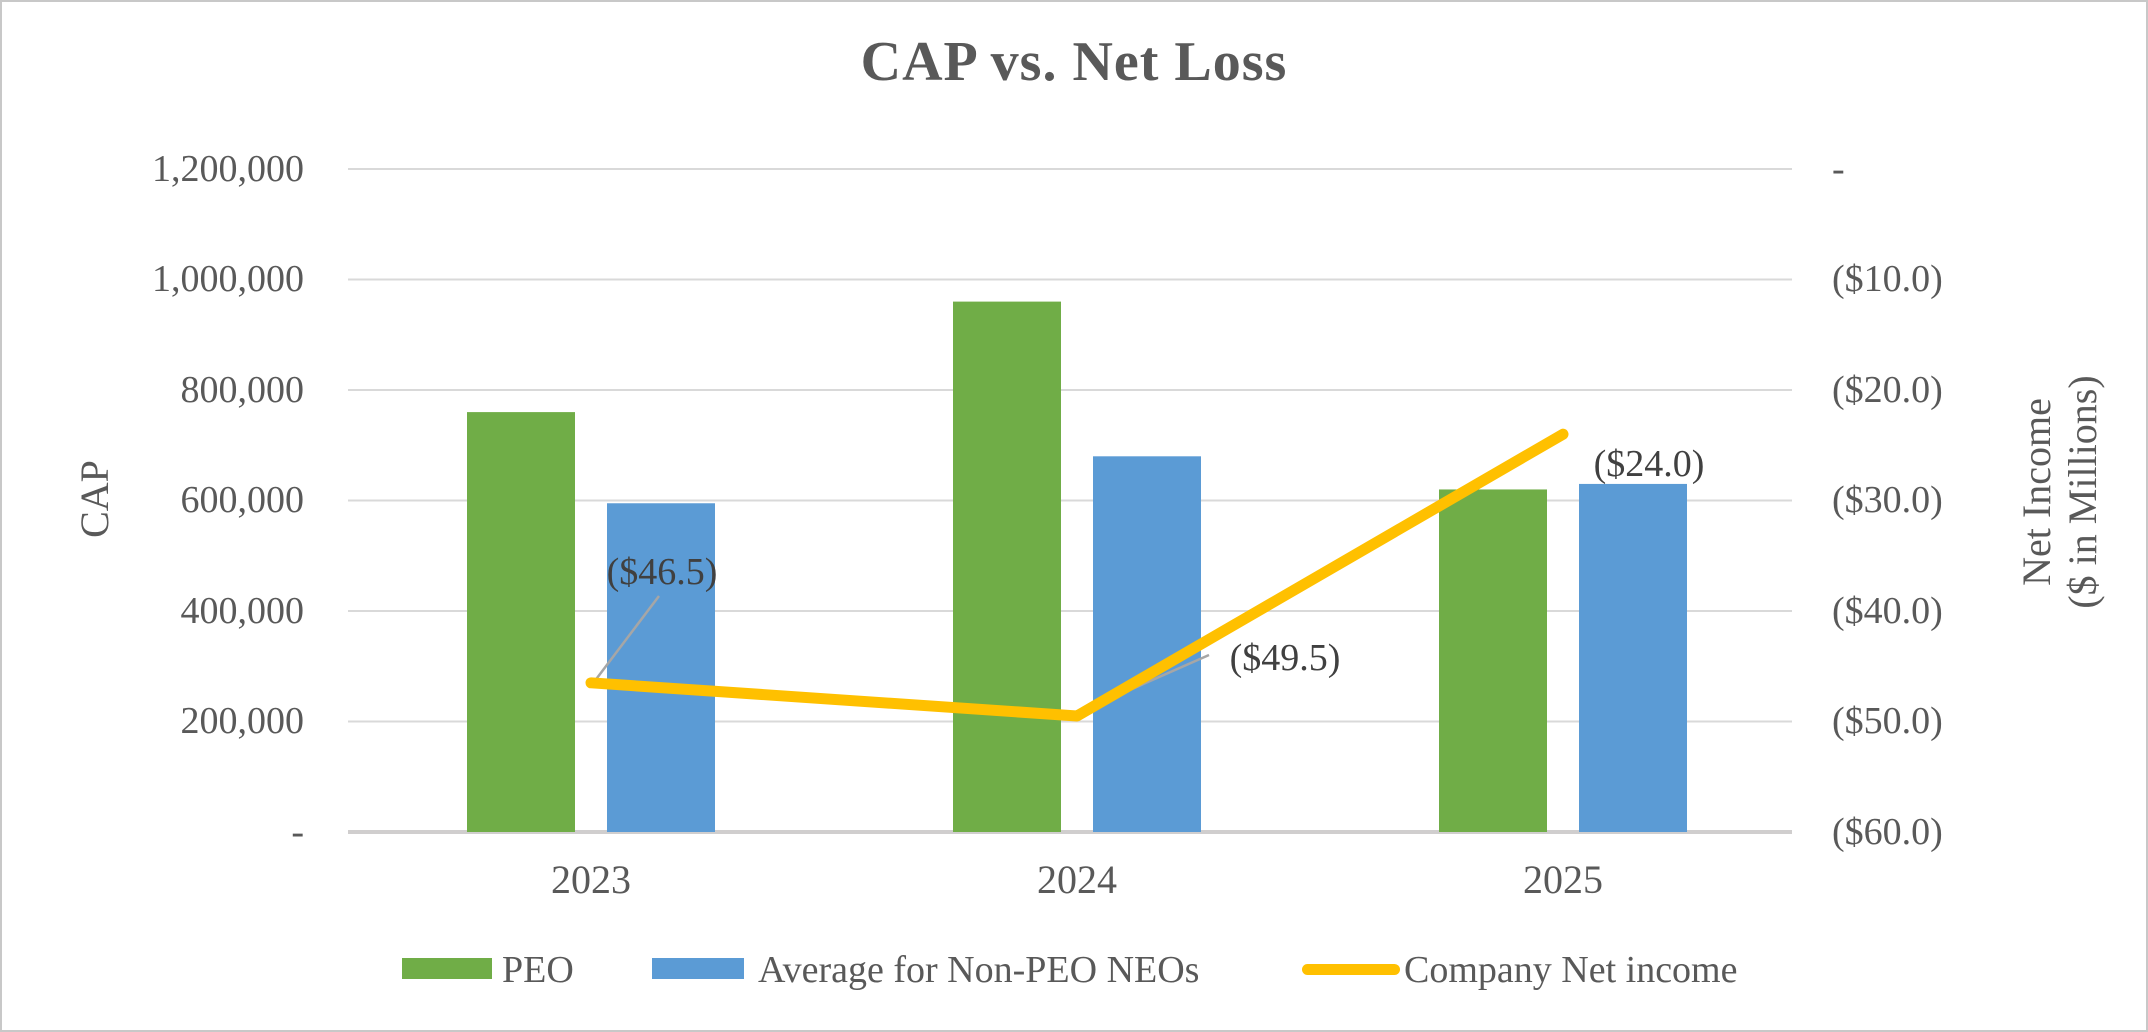  Describe the element at coordinates (1887, 390) in the screenshot. I see `right-axis-tick: ($20.0)` at that location.